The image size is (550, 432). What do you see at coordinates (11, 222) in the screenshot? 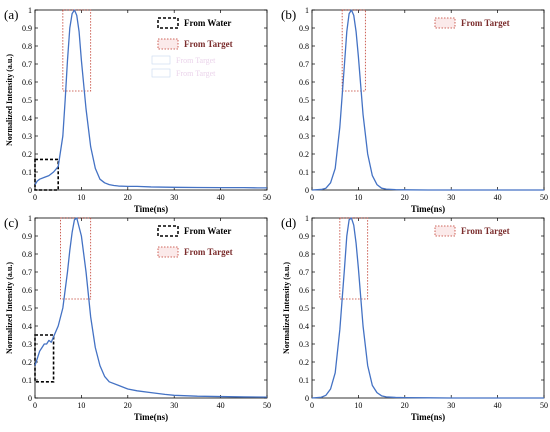
I see `panel-label: (c)` at bounding box center [11, 222].